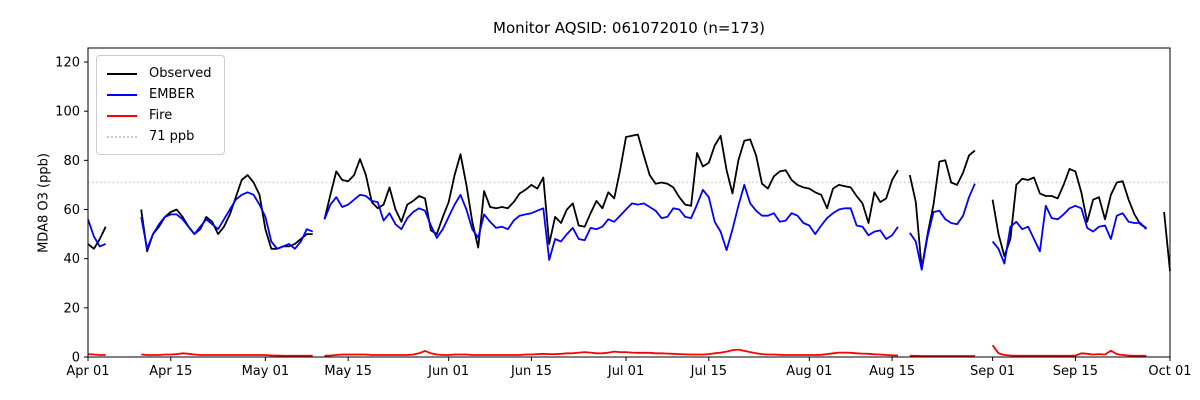 The width and height of the screenshot is (1200, 400). Describe the element at coordinates (172, 94) in the screenshot. I see `legend-label-ember: EMBER` at that location.